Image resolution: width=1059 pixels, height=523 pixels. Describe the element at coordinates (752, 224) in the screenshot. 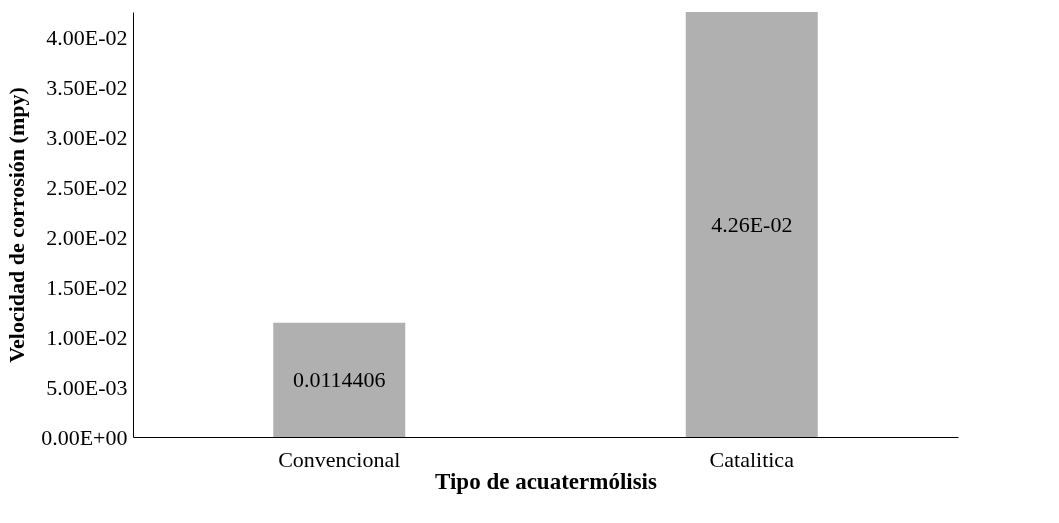

I see `data-label: 4.26E-02` at that location.